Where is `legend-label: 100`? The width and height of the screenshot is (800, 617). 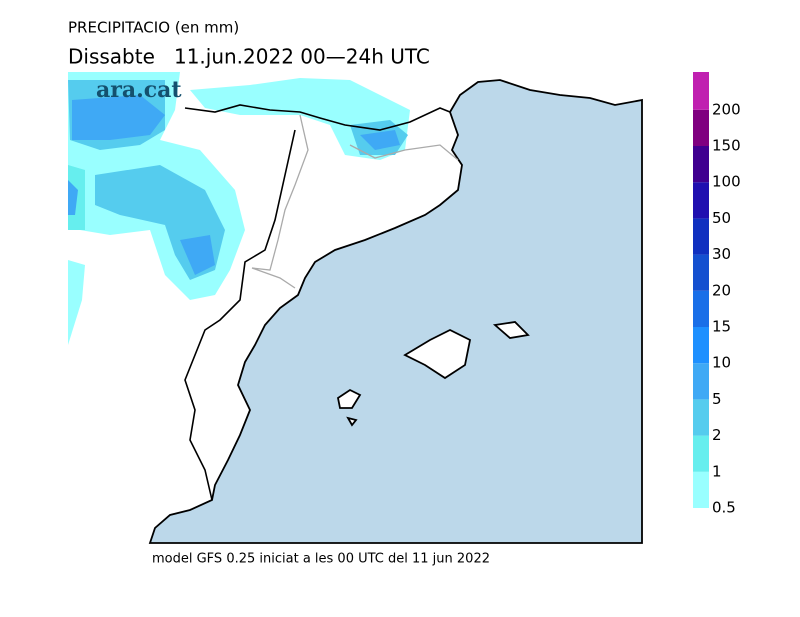
legend-label: 100 is located at coordinates (726, 182).